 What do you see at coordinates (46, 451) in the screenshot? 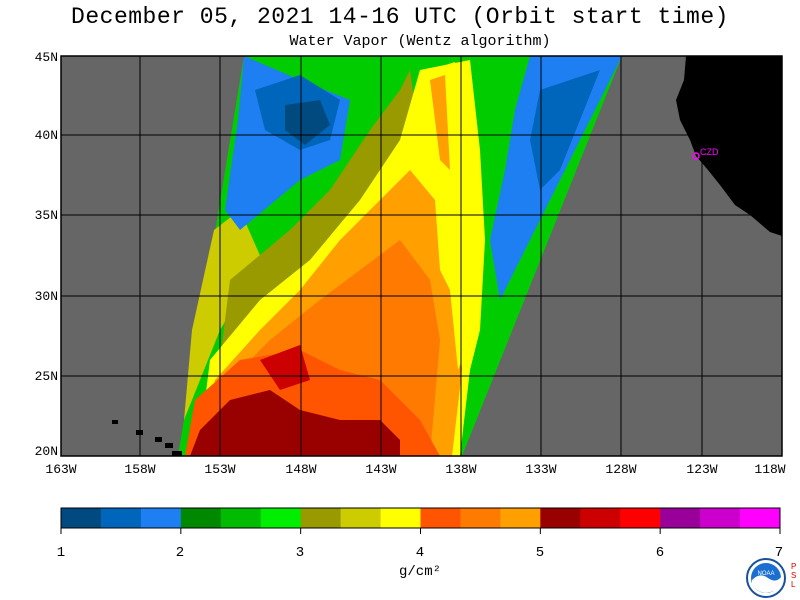
I see `lat-label: 20N` at bounding box center [46, 451].